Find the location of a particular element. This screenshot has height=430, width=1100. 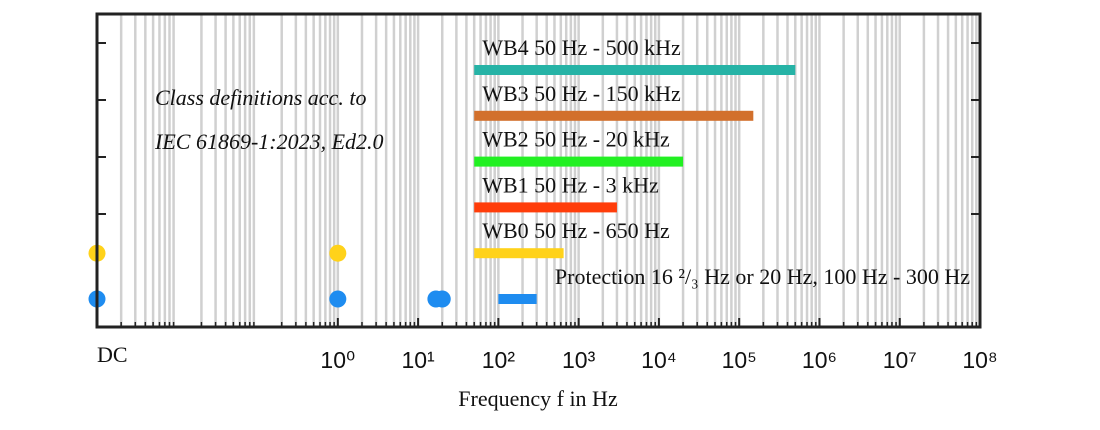

x-tick-label: 10⁴ is located at coordinates (658, 360).